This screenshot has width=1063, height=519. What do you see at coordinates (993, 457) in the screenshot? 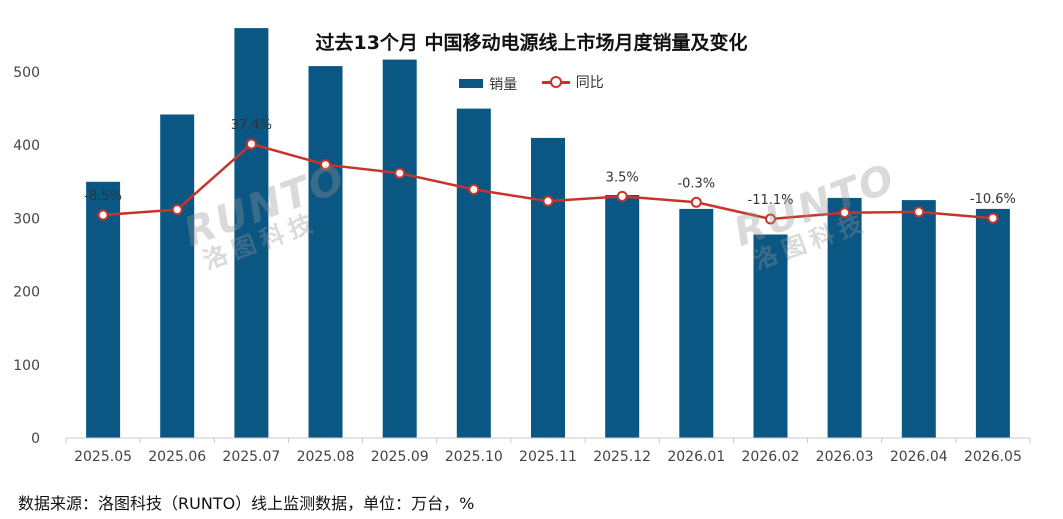
I see `x-tick-label: 2026.05` at bounding box center [993, 457].